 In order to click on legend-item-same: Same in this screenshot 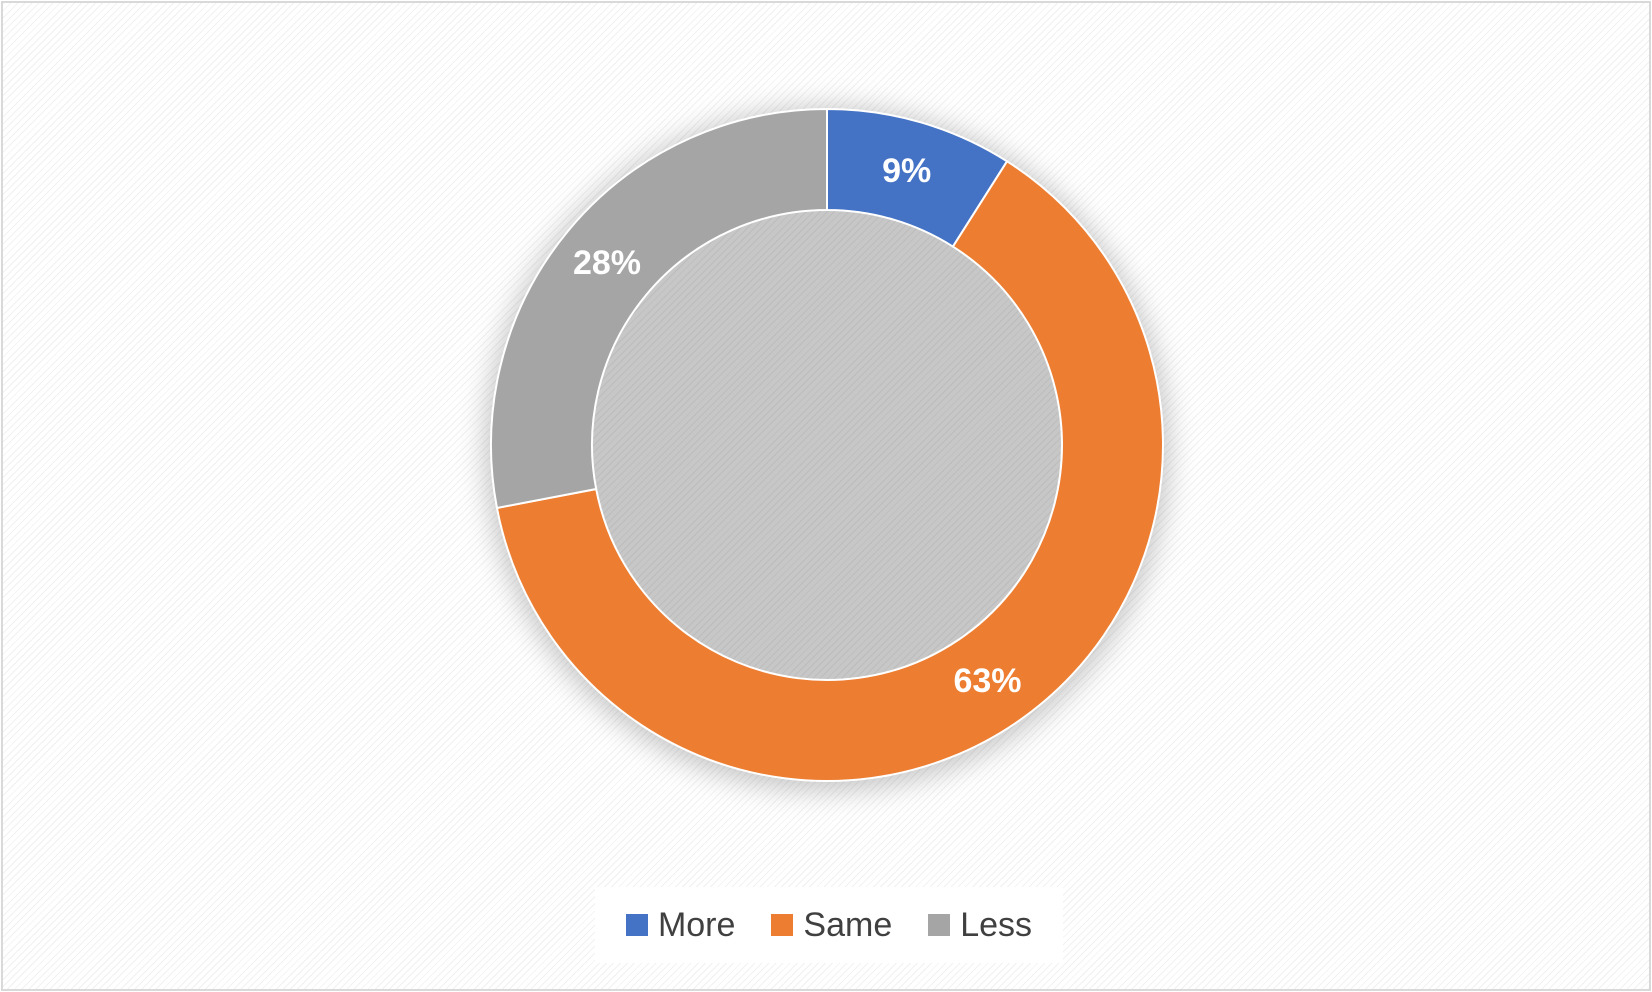, I will do `click(831, 925)`.